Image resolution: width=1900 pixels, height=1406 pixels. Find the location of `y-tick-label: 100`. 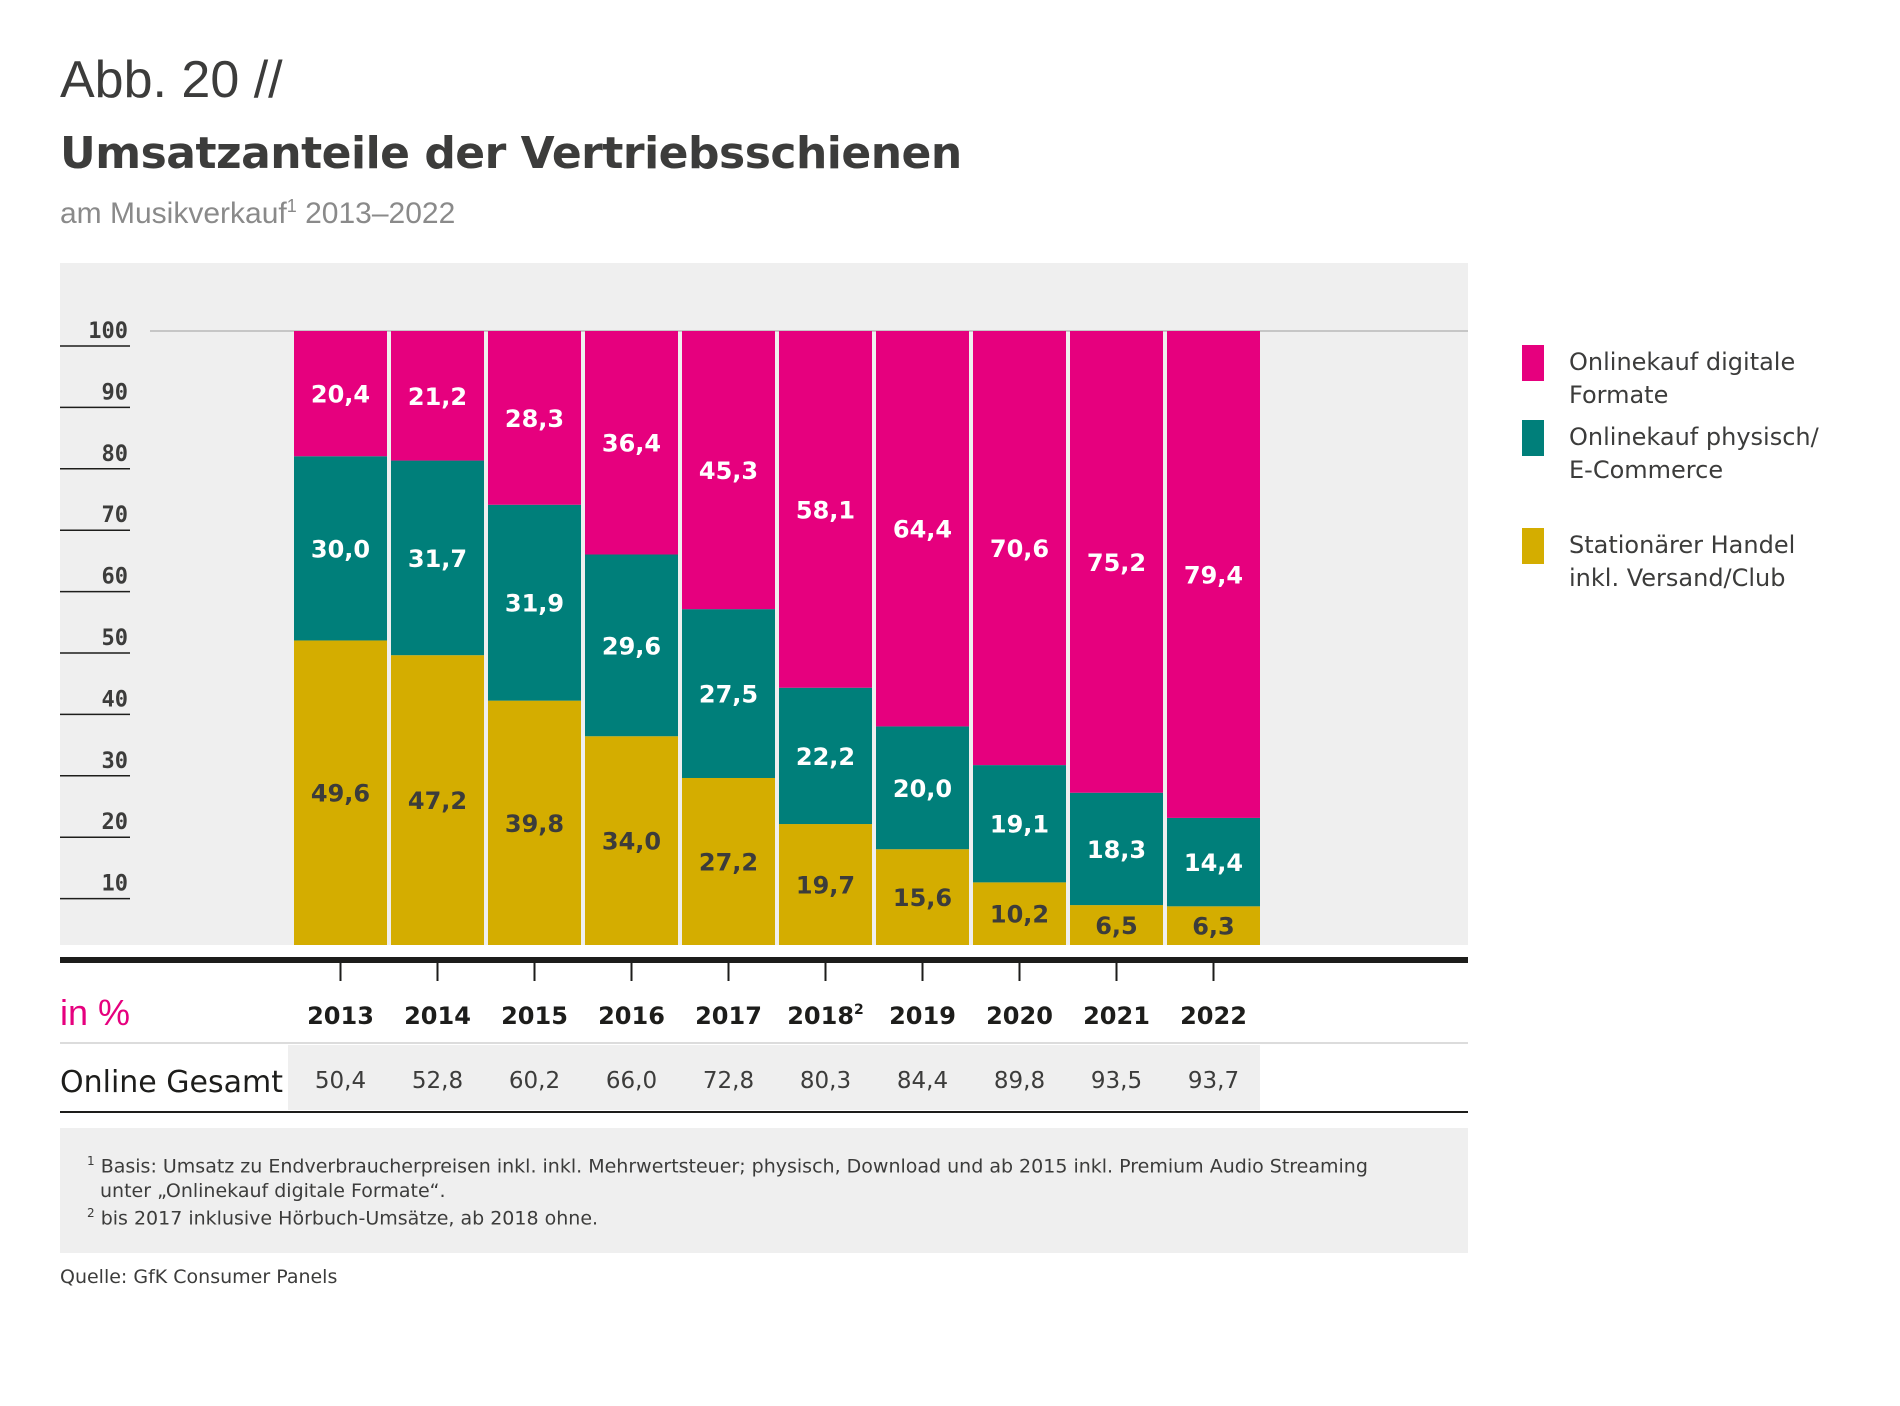

y-tick-label: 100 is located at coordinates (108, 331).